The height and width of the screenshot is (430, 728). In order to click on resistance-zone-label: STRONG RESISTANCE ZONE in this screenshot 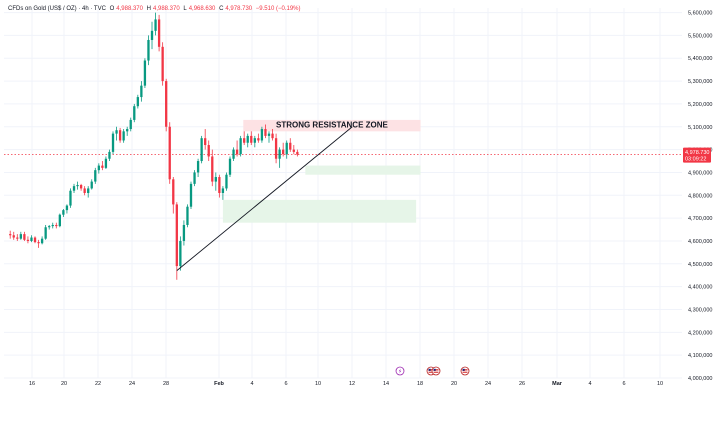, I will do `click(332, 124)`.